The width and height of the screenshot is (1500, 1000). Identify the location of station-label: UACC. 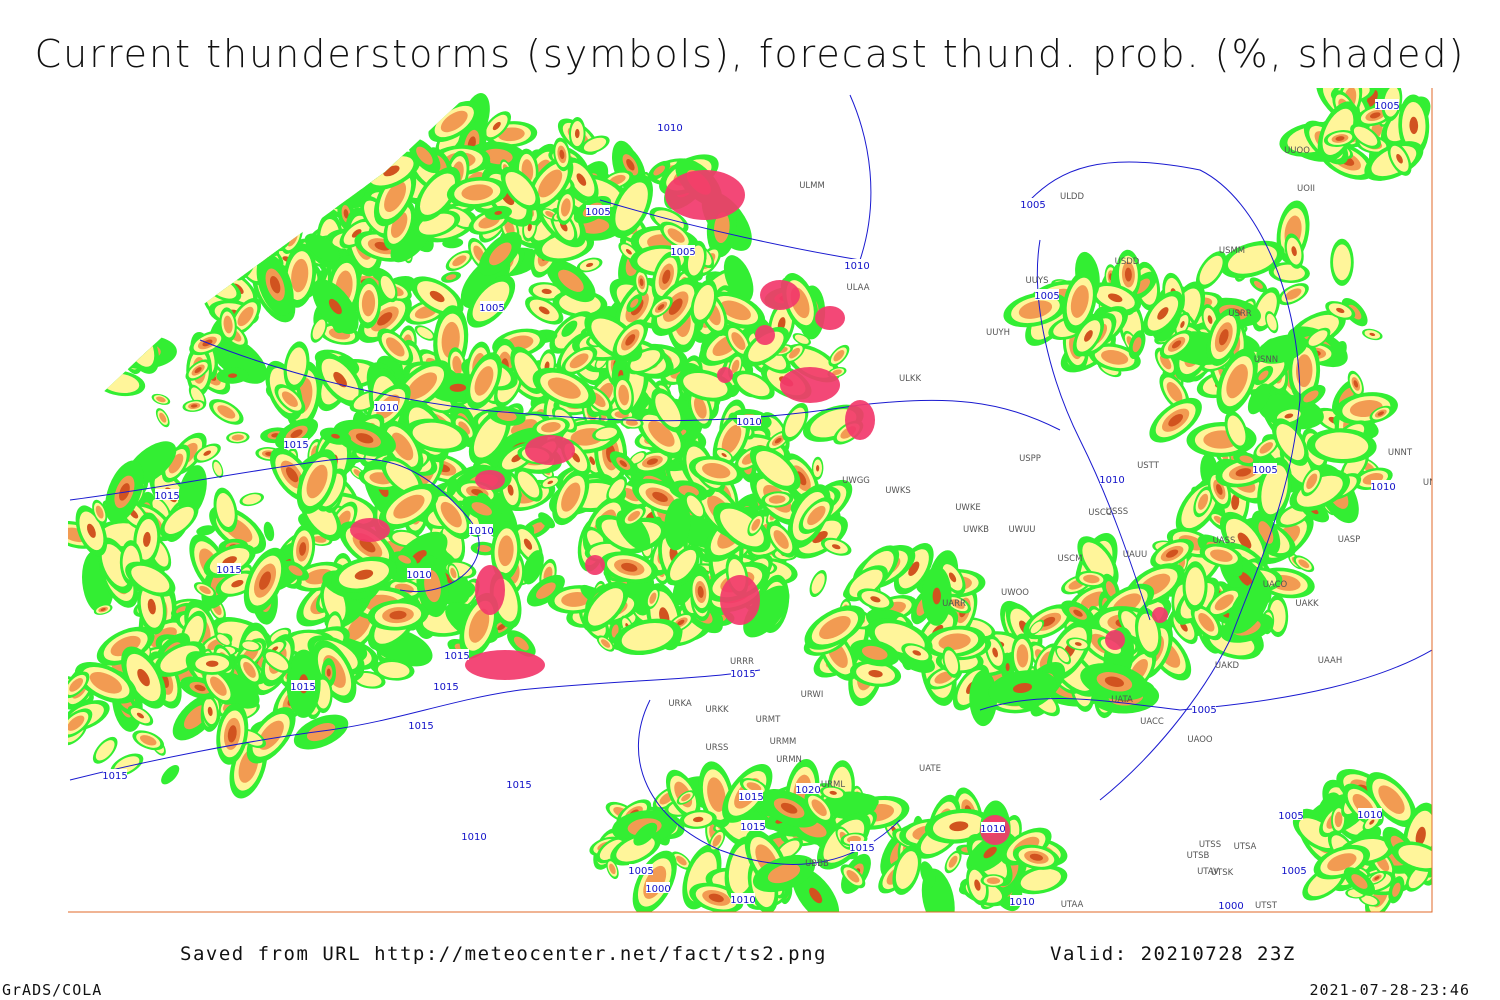
(1152, 722).